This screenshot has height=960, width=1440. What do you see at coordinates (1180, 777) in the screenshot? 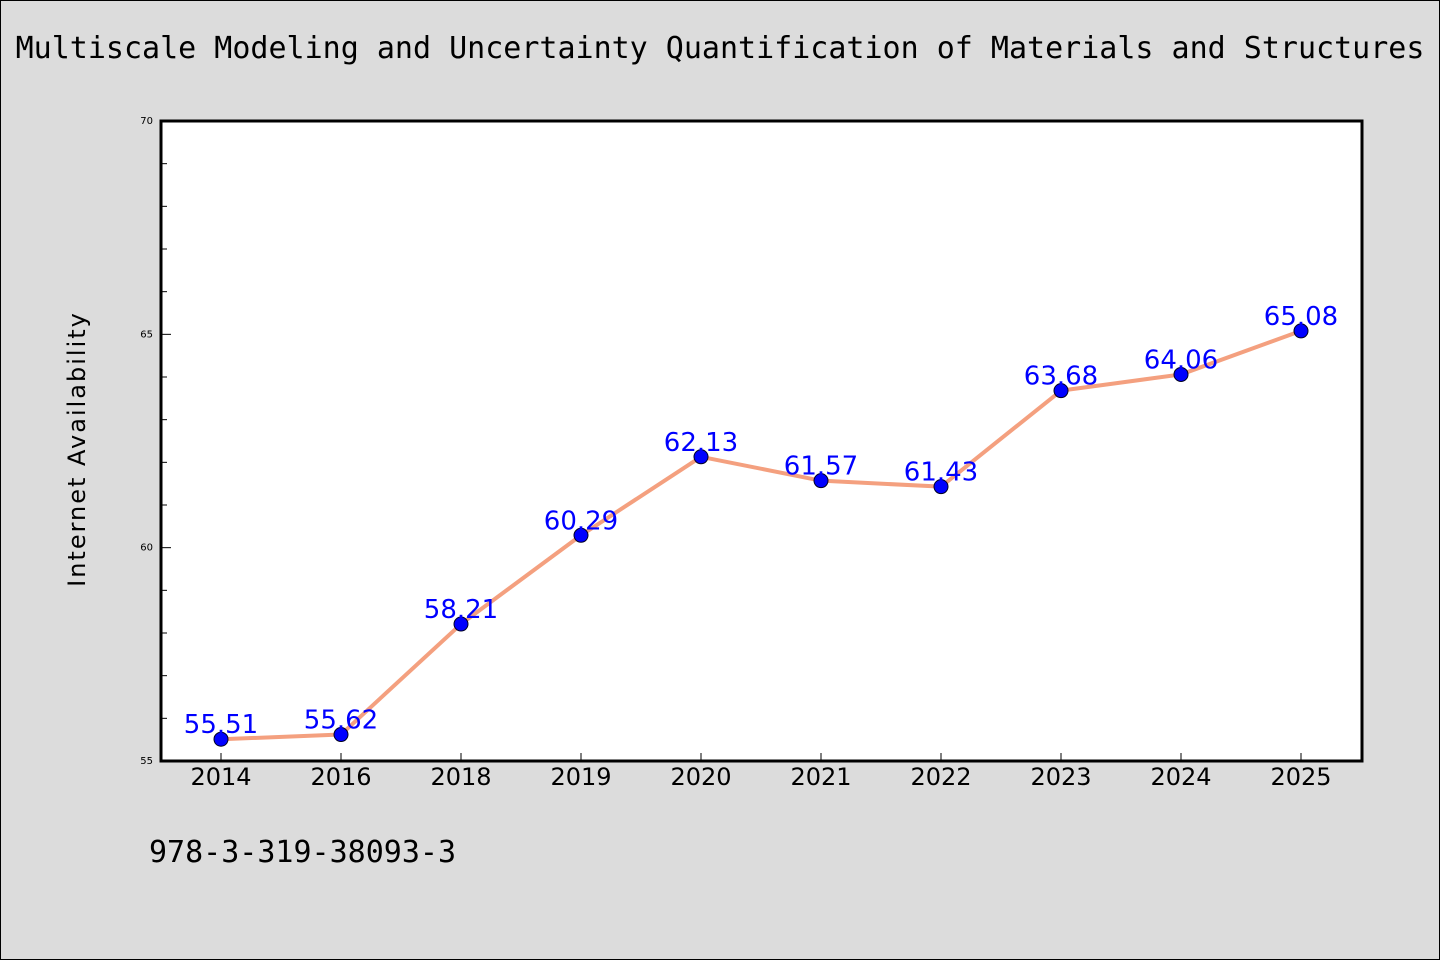
I see `x-tick-label: 2024` at bounding box center [1180, 777].